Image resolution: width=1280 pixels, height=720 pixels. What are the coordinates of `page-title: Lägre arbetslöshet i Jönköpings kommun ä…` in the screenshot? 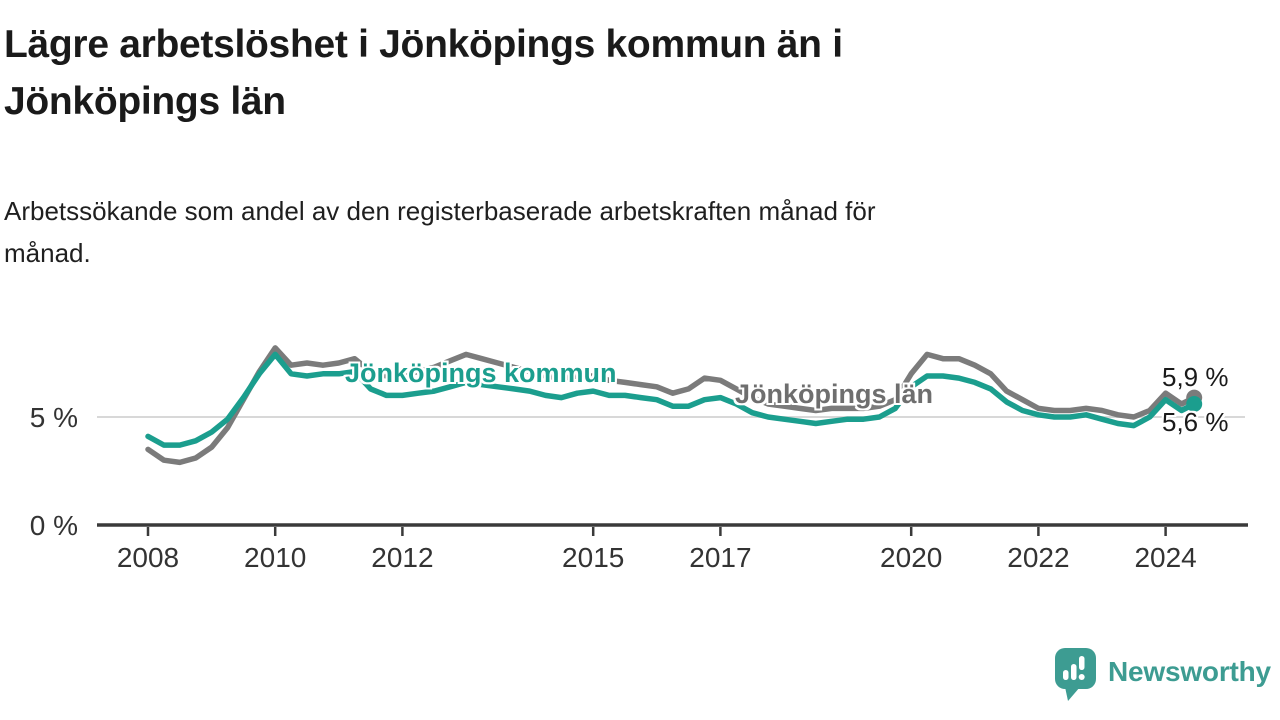 It's located at (423, 73).